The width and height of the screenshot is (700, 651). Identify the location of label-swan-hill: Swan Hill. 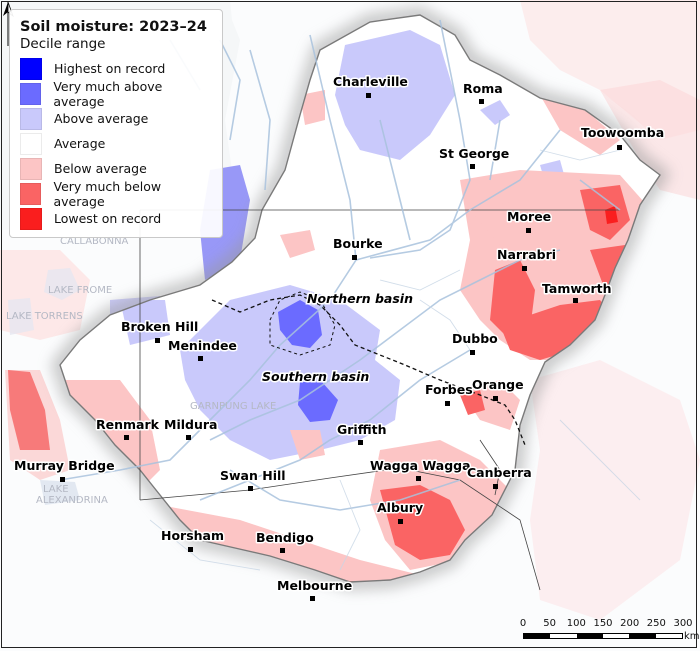
(253, 475).